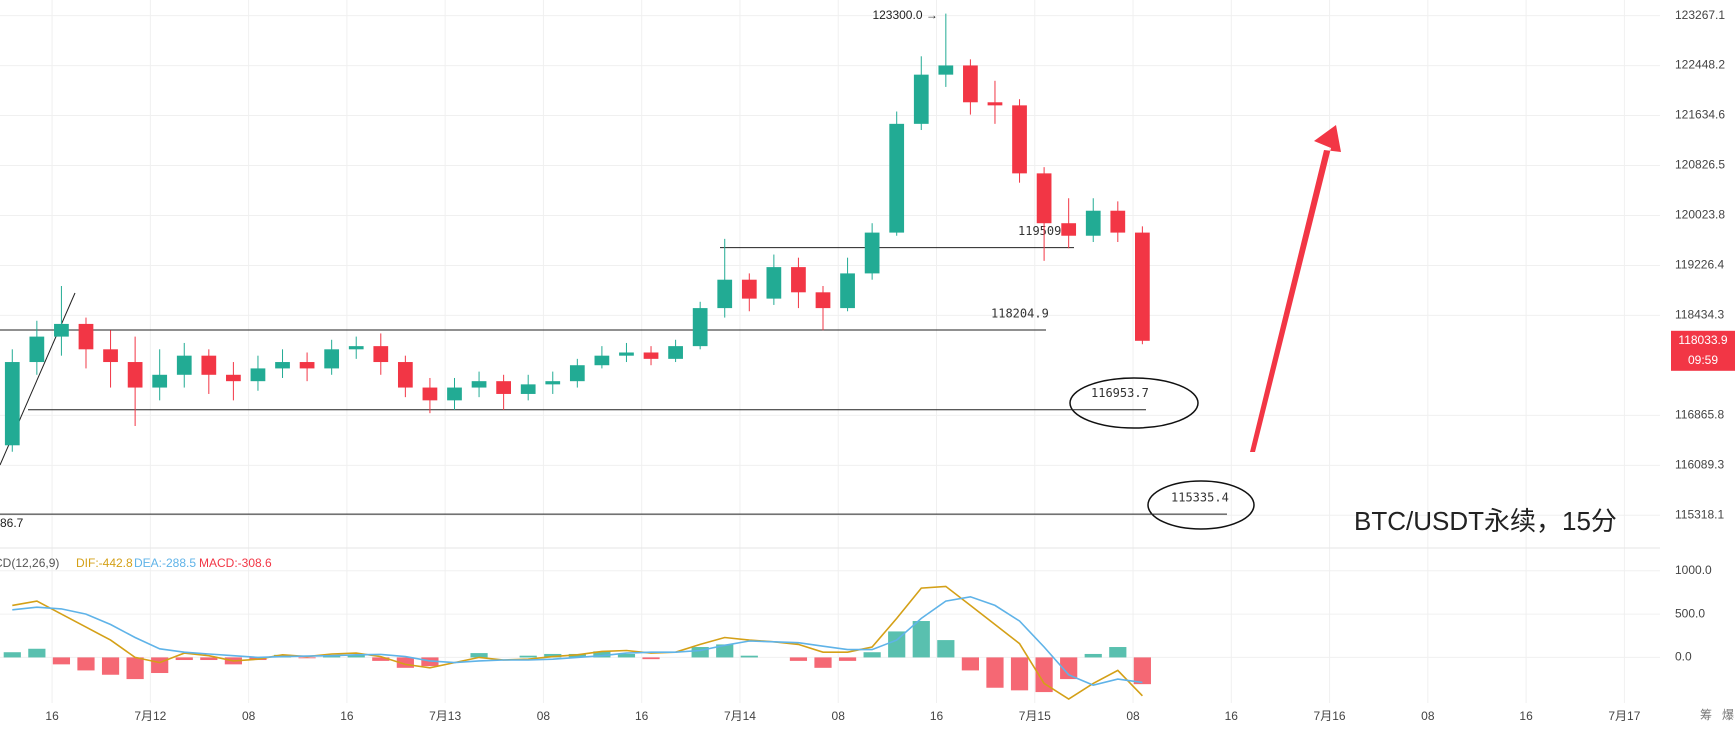  Describe the element at coordinates (904, 15) in the screenshot. I see `high-marker: 123300.0 →` at that location.